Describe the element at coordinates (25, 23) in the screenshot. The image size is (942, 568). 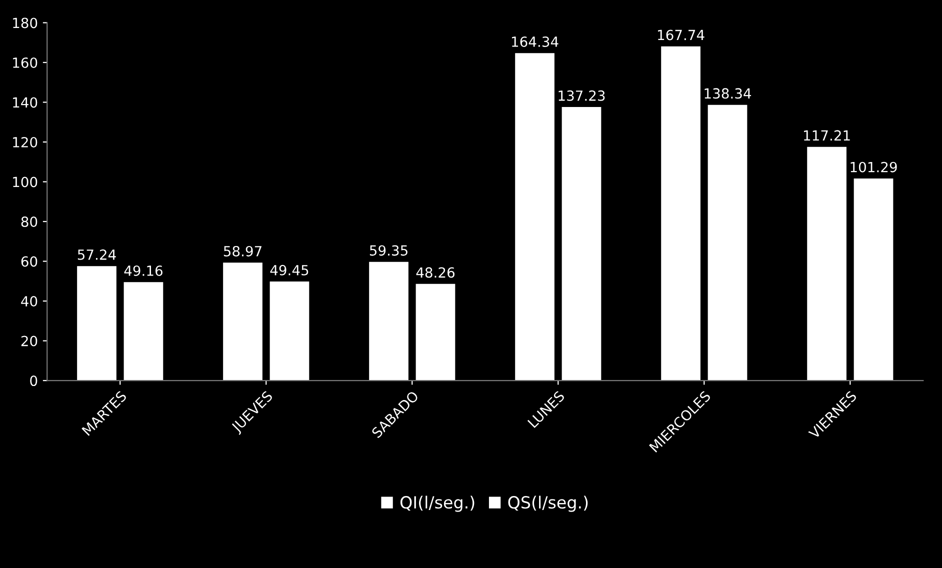
I see `y-tick-label: 180` at that location.